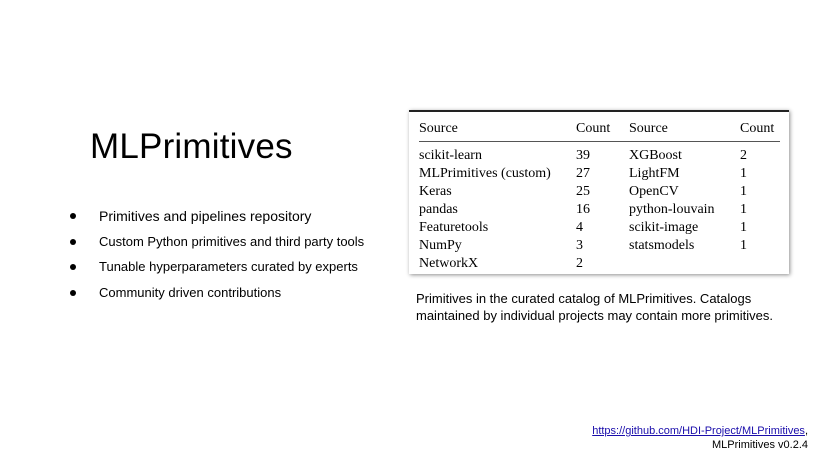 This screenshot has width=816, height=459. What do you see at coordinates (438, 209) in the screenshot?
I see `cell-source: pandas` at bounding box center [438, 209].